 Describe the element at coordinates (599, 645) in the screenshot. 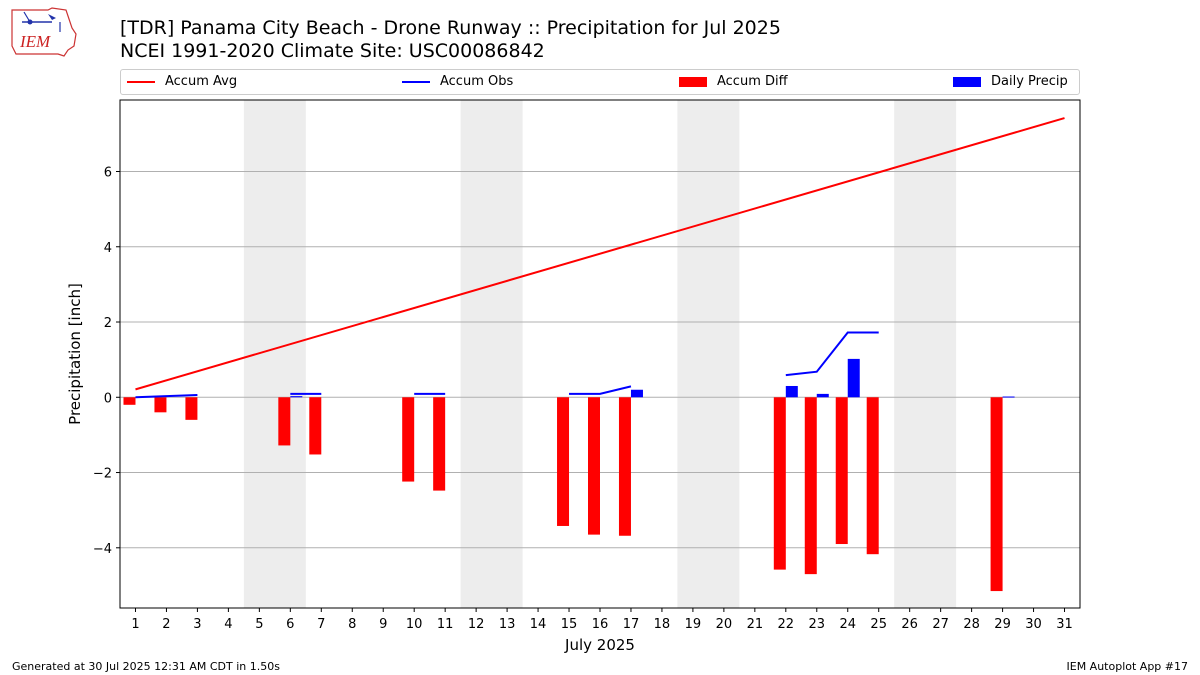

I see `x-axis-label: July 2025` at that location.